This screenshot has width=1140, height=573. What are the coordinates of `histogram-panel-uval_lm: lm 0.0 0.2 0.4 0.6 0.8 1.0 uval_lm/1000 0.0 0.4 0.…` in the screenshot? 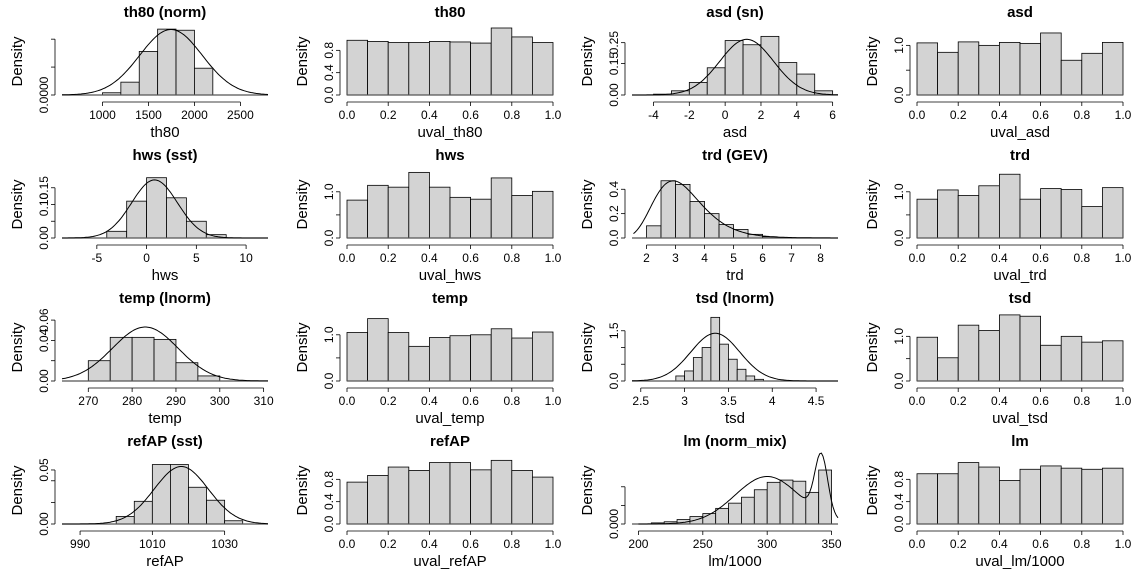 It's located at (997, 500).